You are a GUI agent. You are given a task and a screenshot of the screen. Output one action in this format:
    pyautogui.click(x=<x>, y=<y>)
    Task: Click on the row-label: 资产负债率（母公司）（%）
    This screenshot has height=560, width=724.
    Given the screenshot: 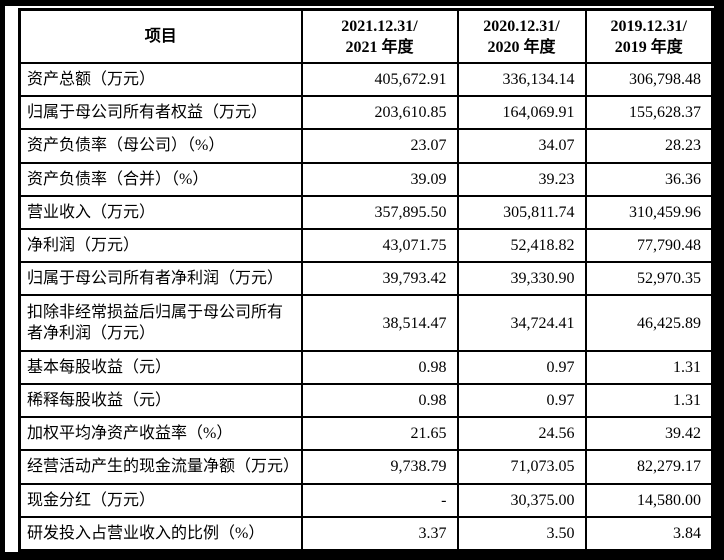 What is the action you would take?
    pyautogui.click(x=160, y=146)
    